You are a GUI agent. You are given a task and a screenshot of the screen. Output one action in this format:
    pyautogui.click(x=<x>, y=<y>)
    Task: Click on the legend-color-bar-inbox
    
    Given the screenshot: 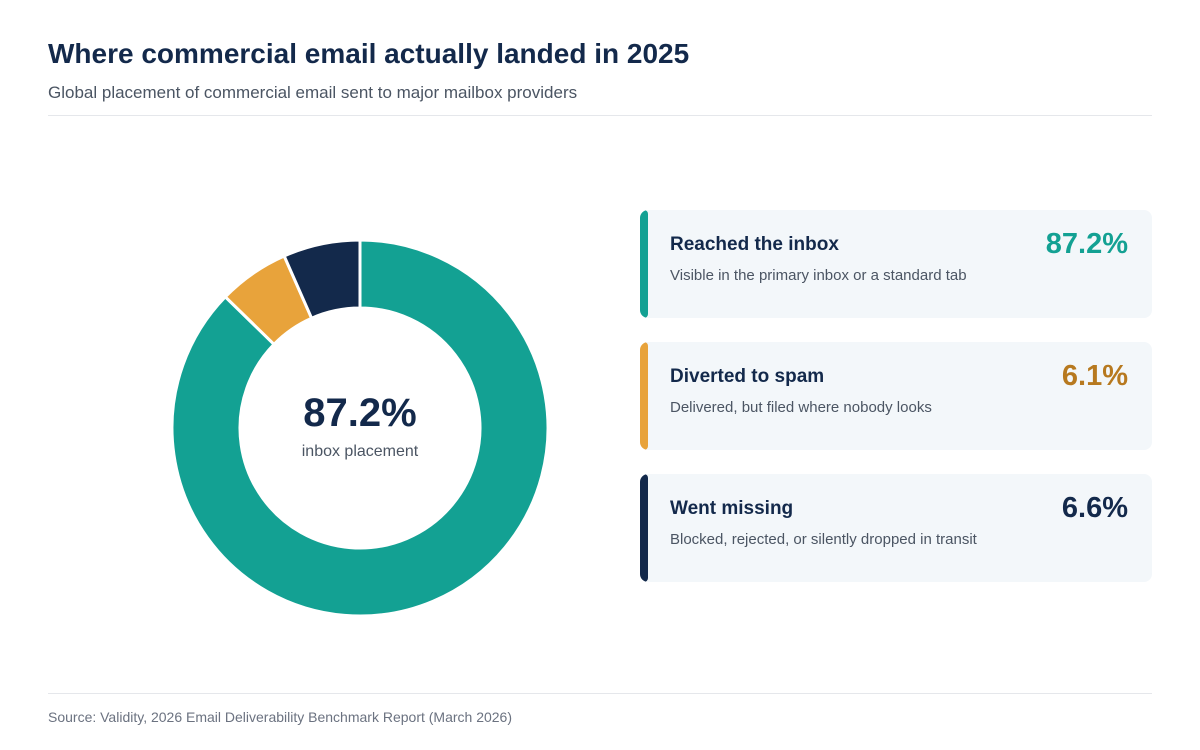 What is the action you would take?
    pyautogui.click(x=644, y=264)
    